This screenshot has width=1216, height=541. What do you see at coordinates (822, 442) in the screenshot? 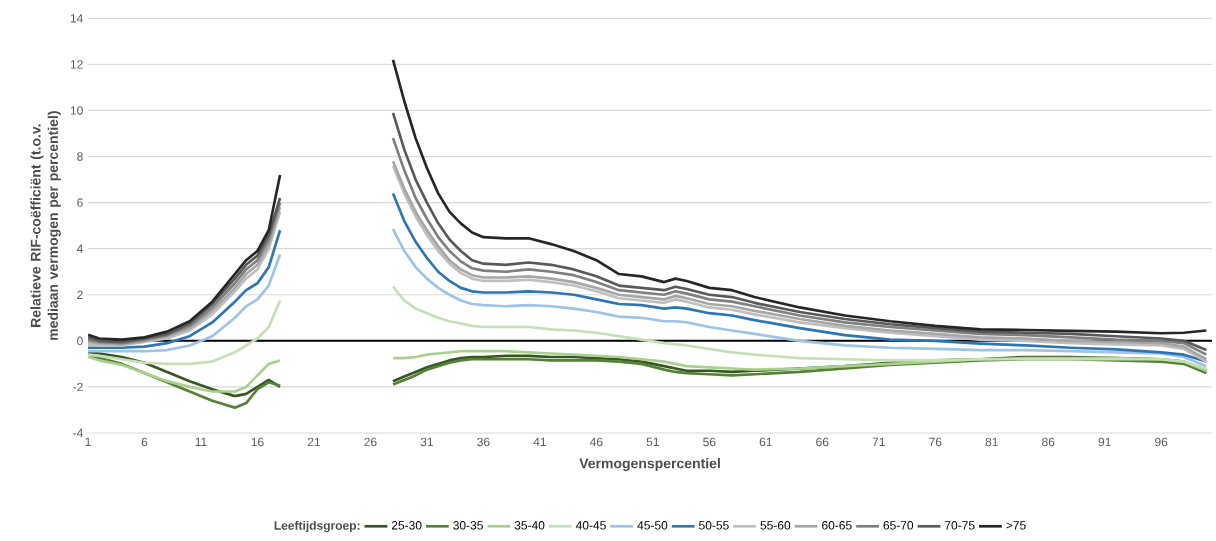
I see `x-tick-label: 66` at bounding box center [822, 442].